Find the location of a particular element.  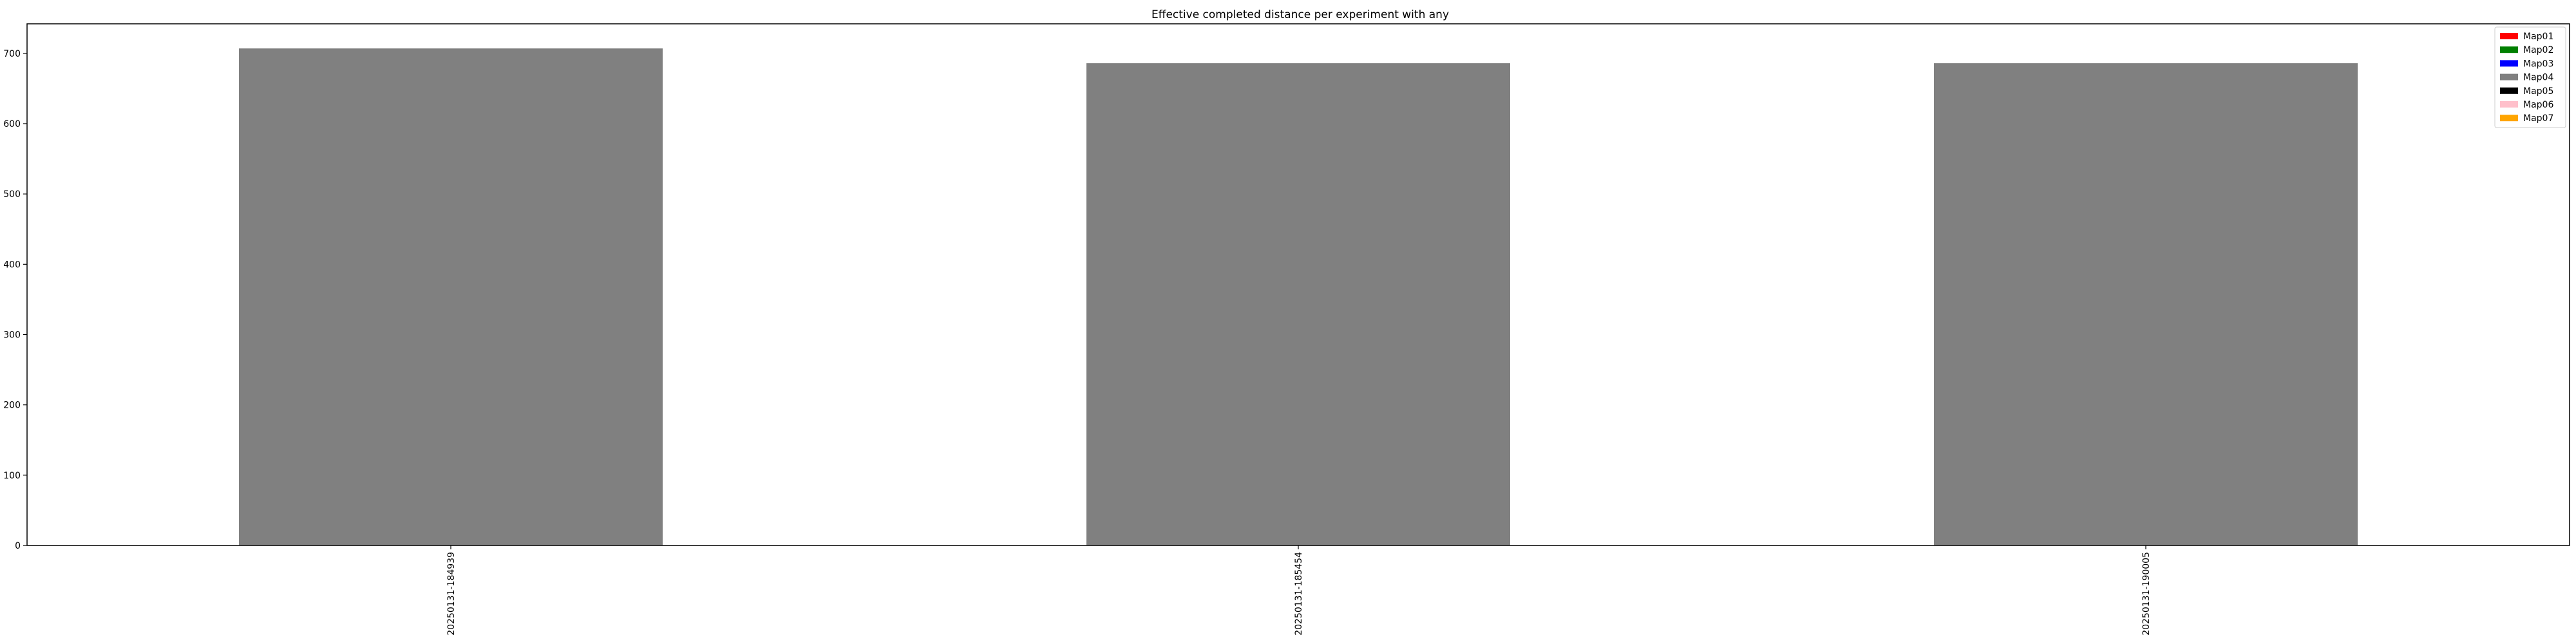

x-tick-label: 20250131-184939 is located at coordinates (451, 594).